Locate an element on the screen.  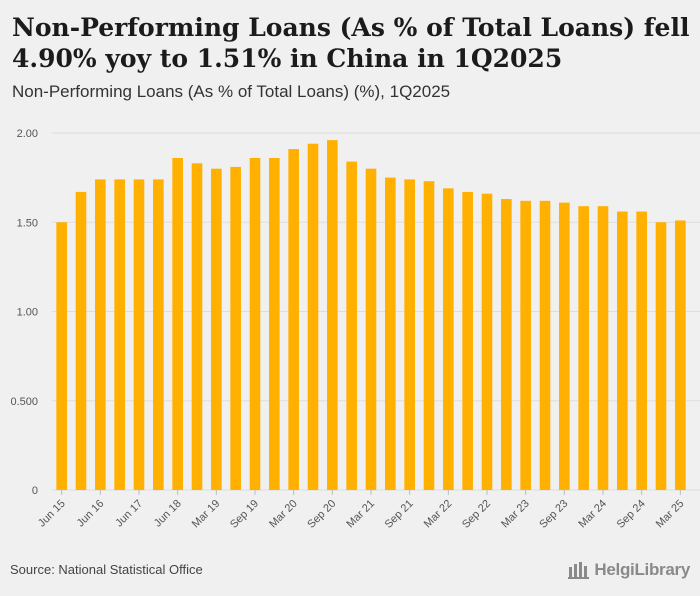
x-tick-label: Sep 19 is located at coordinates (244, 514).